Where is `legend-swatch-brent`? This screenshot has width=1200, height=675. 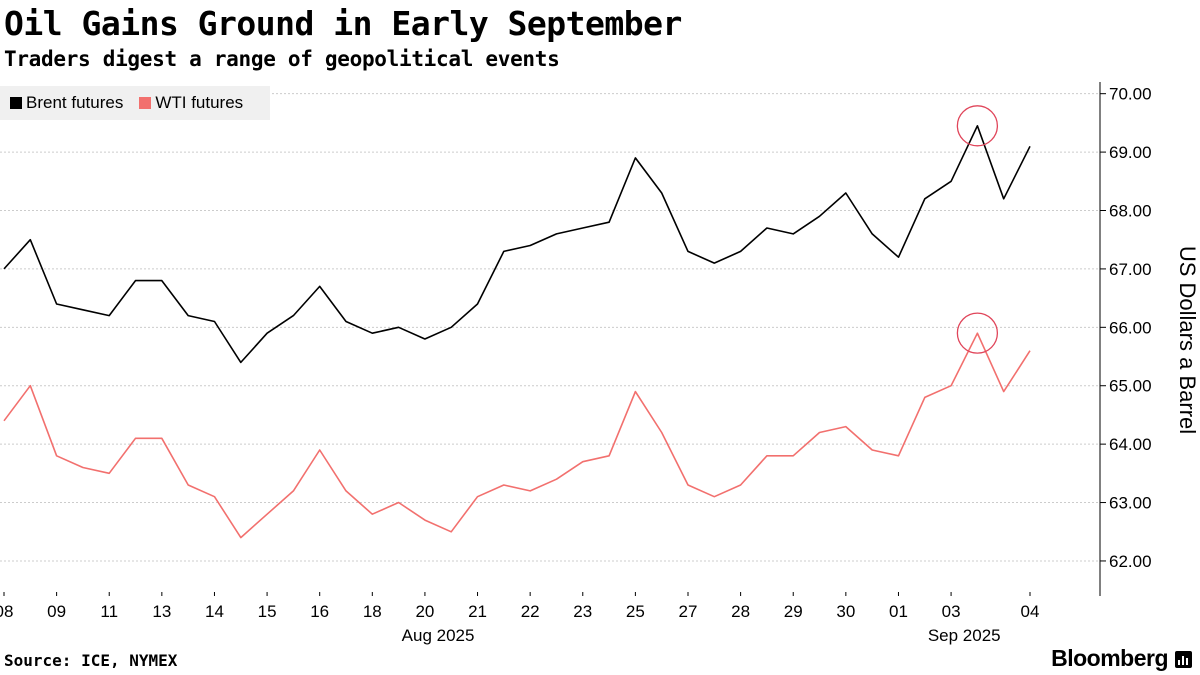
legend-swatch-brent is located at coordinates (16, 103).